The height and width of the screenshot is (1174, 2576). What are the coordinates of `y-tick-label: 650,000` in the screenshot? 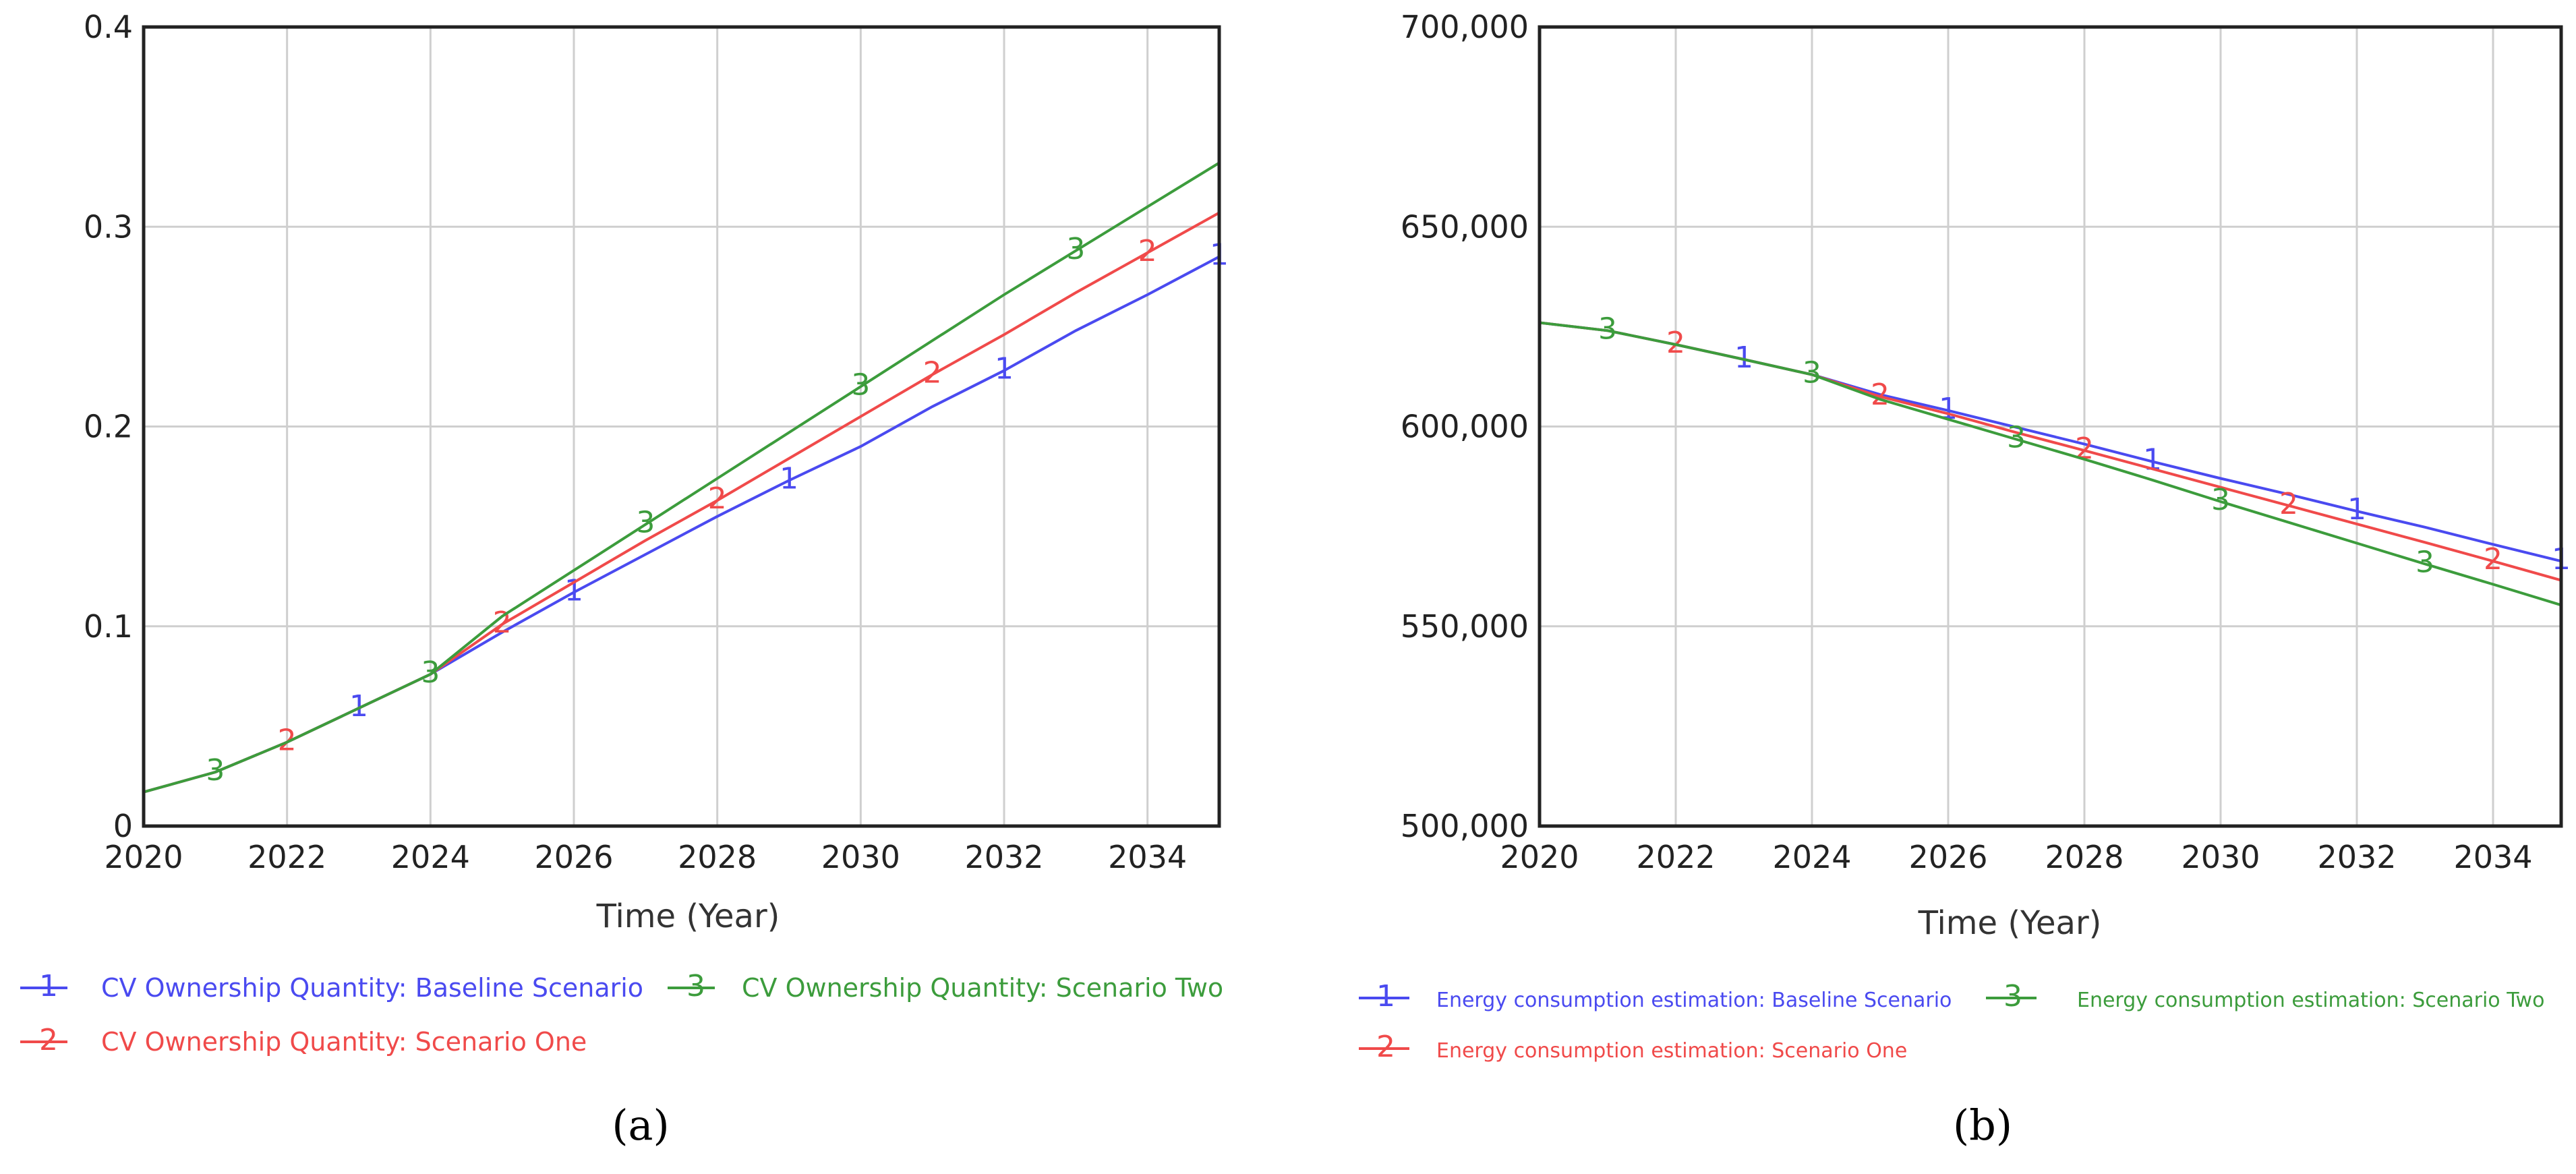 It's located at (1465, 226).